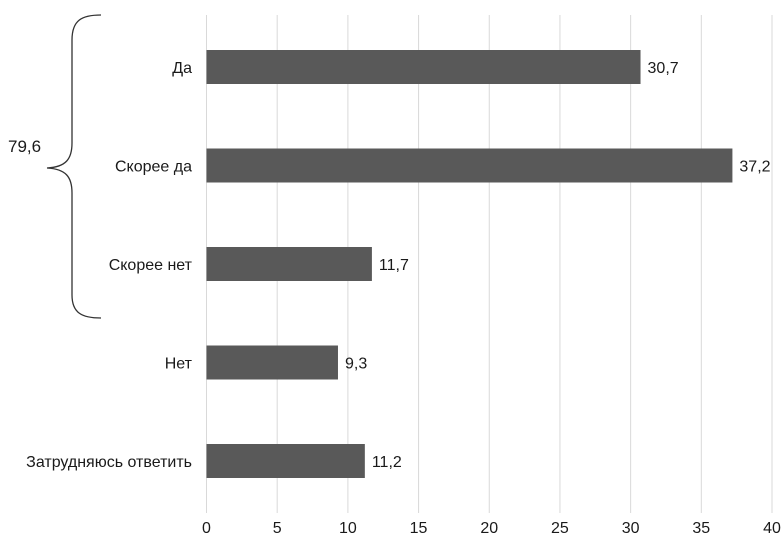  I want to click on data-label: 9,3, so click(356, 364).